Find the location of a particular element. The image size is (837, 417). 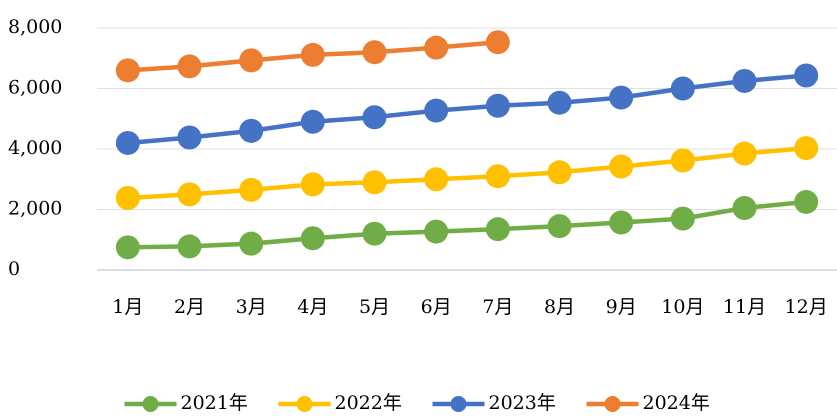

x-tick-label: 12月 is located at coordinates (806, 307).